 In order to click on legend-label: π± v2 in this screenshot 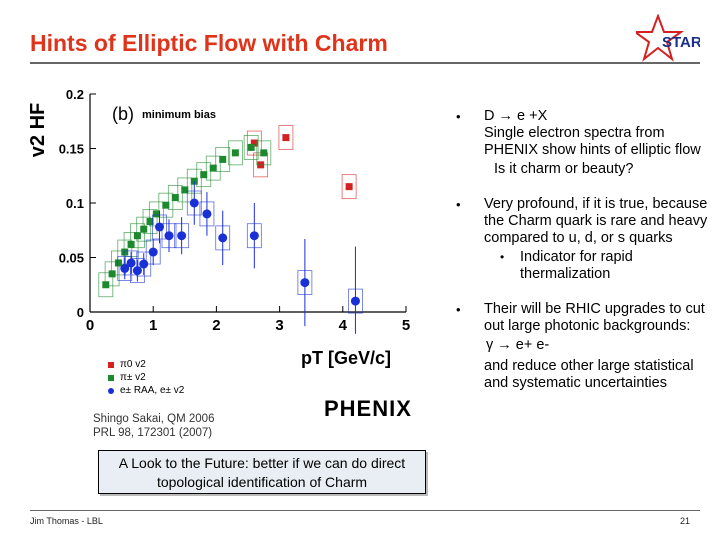, I will do `click(133, 377)`.